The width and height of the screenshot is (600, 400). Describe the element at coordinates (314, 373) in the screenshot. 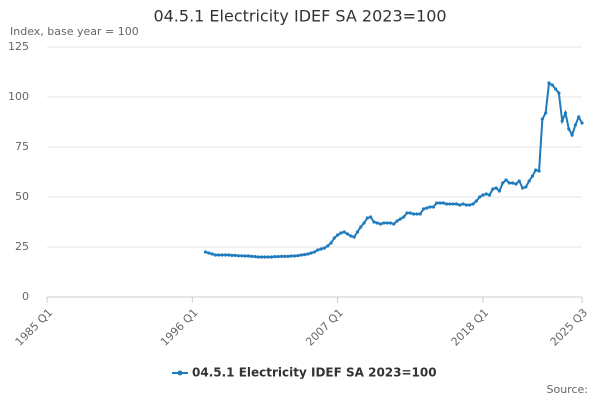

I see `legend-label: 04.5.1 Electricity IDEF SA 2023=100` at that location.